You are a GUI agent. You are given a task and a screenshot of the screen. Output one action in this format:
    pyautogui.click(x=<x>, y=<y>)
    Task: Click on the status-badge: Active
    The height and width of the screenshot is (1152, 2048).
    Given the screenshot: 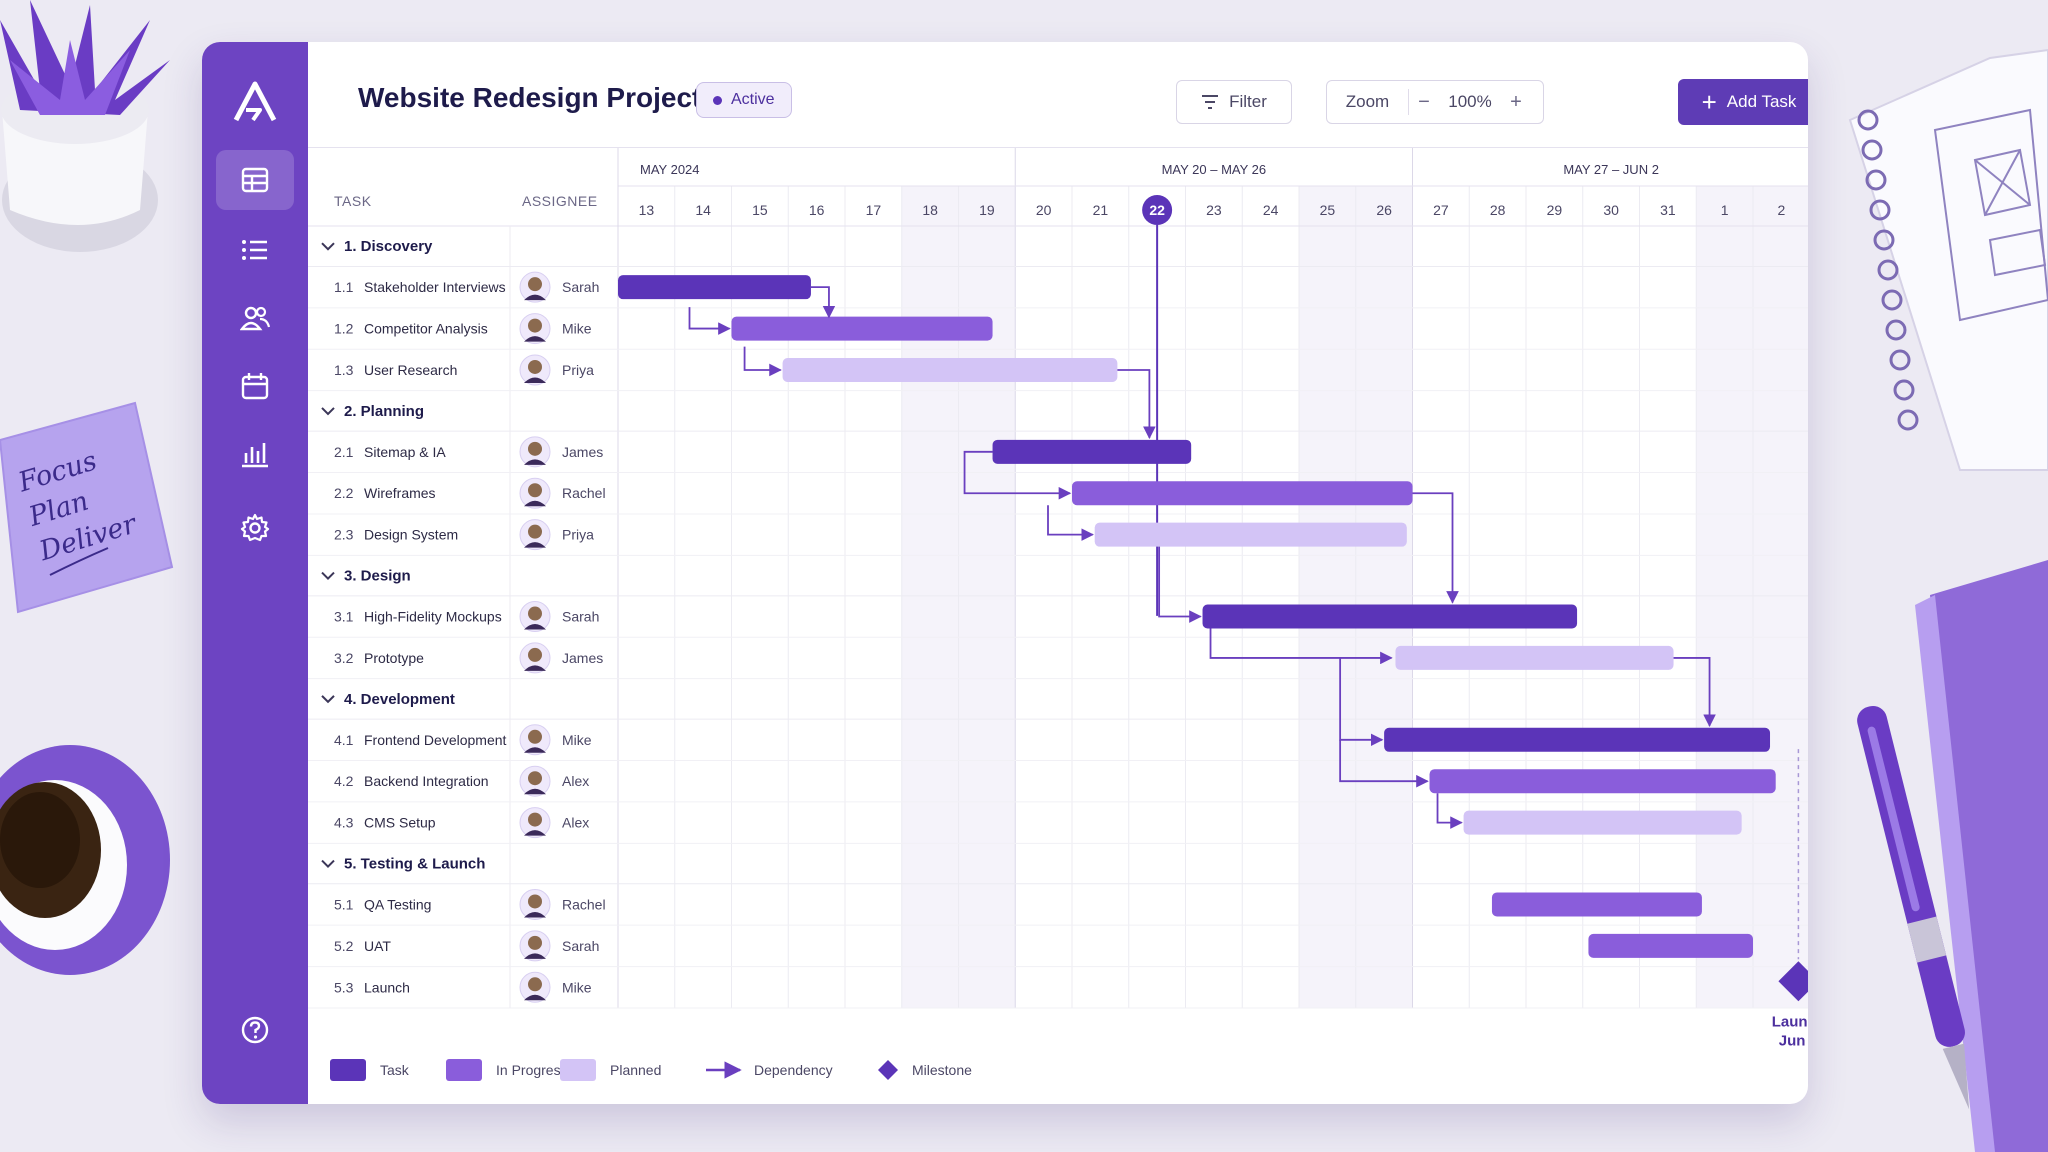 What is the action you would take?
    pyautogui.click(x=744, y=100)
    